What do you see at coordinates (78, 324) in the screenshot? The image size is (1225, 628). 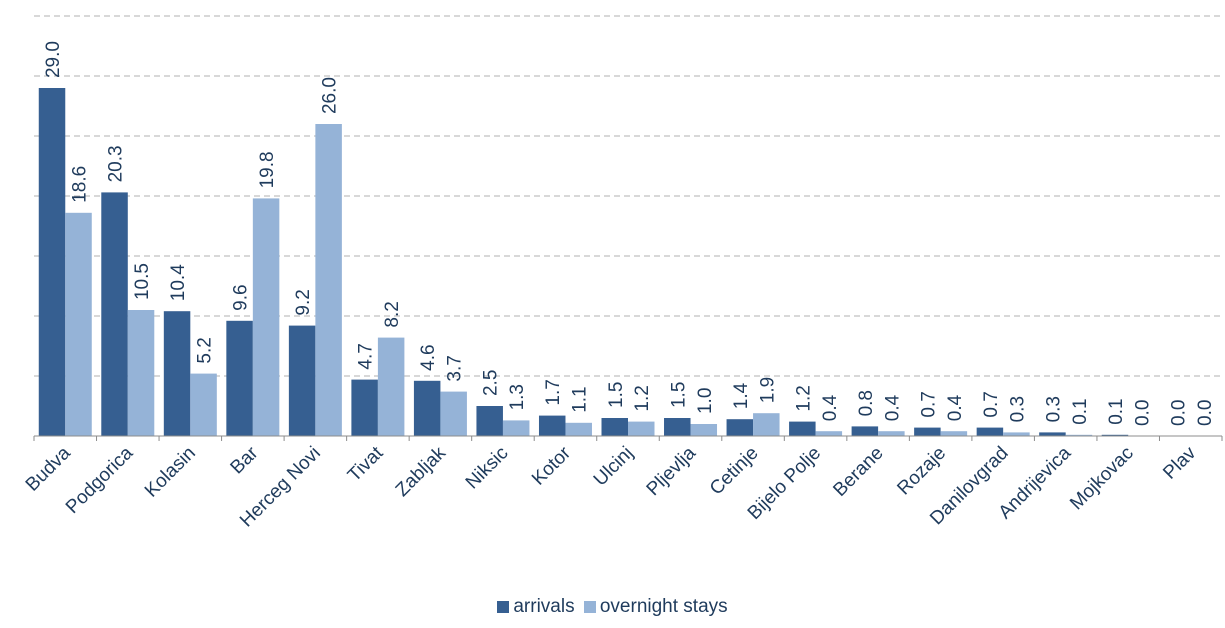 I see `bar-overnight-stays-budva` at bounding box center [78, 324].